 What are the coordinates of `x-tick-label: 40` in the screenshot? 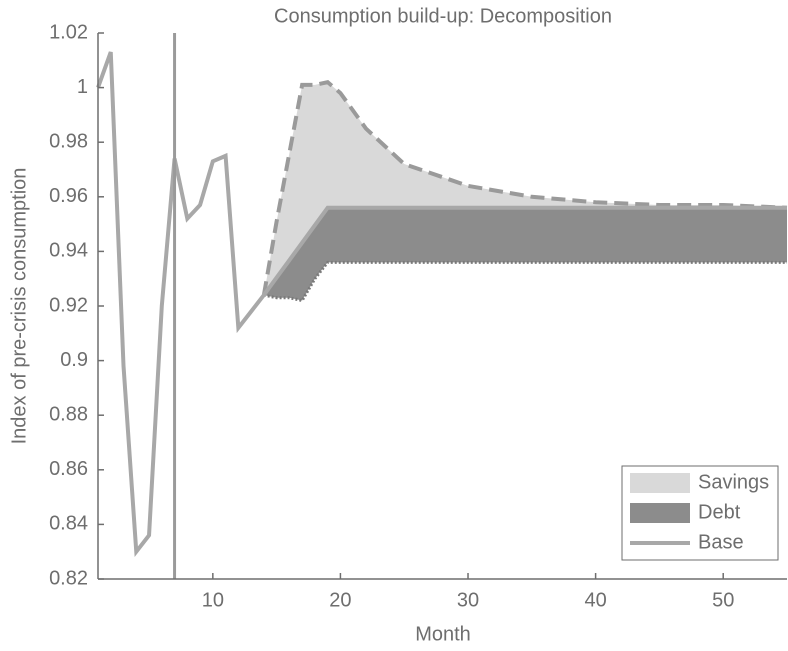 It's located at (595, 600).